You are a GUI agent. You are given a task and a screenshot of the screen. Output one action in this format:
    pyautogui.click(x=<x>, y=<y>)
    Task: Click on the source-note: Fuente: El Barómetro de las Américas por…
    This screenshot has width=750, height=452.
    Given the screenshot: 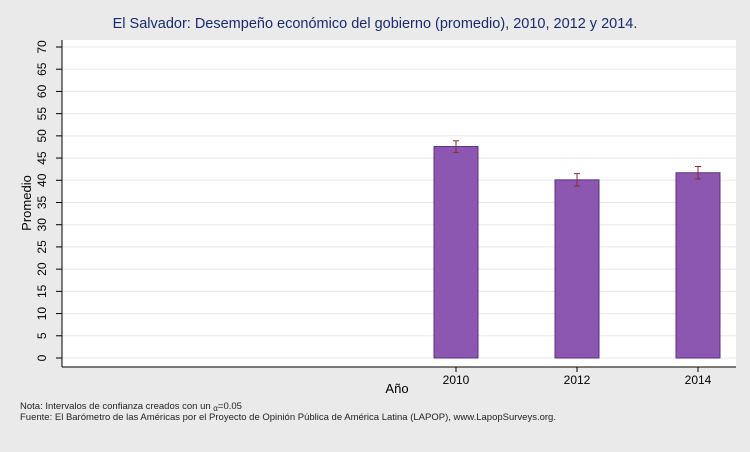 What is the action you would take?
    pyautogui.click(x=288, y=417)
    